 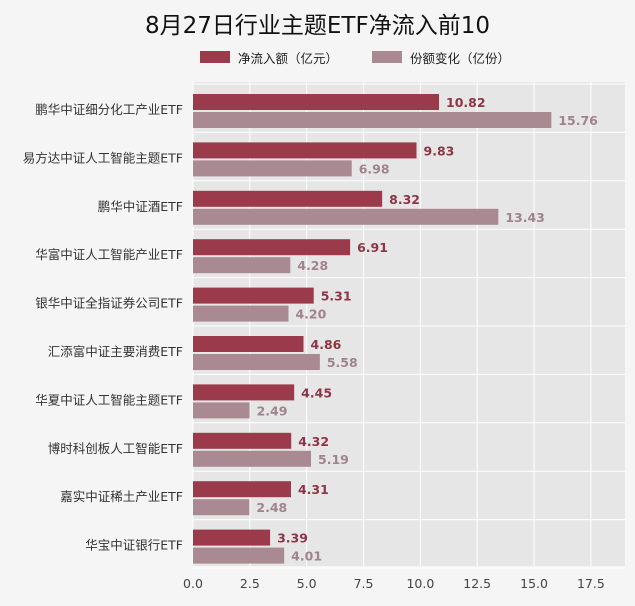 I want to click on value-label-share-change: 13.43, so click(x=525, y=217).